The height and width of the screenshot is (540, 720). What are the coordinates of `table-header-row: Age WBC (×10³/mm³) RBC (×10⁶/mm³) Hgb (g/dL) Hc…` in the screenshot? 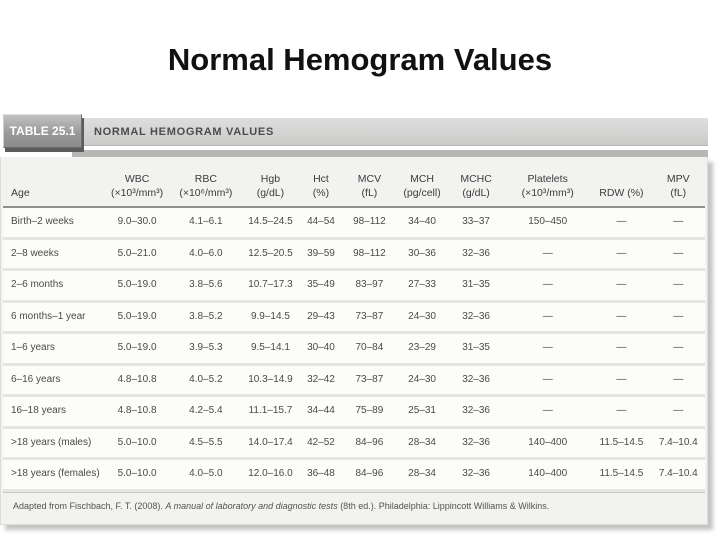 It's located at (354, 185).